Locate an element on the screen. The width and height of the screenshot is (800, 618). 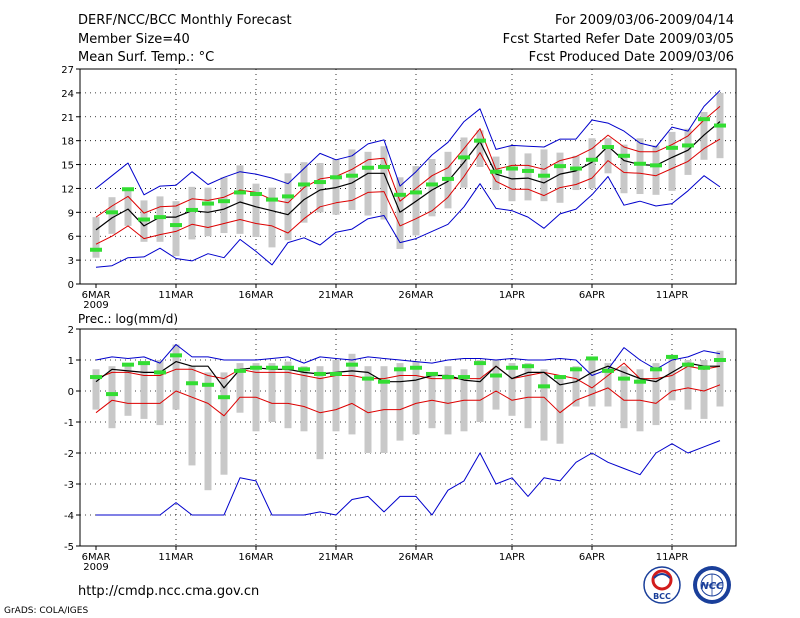
mean-line is located at coordinates (408, 176).